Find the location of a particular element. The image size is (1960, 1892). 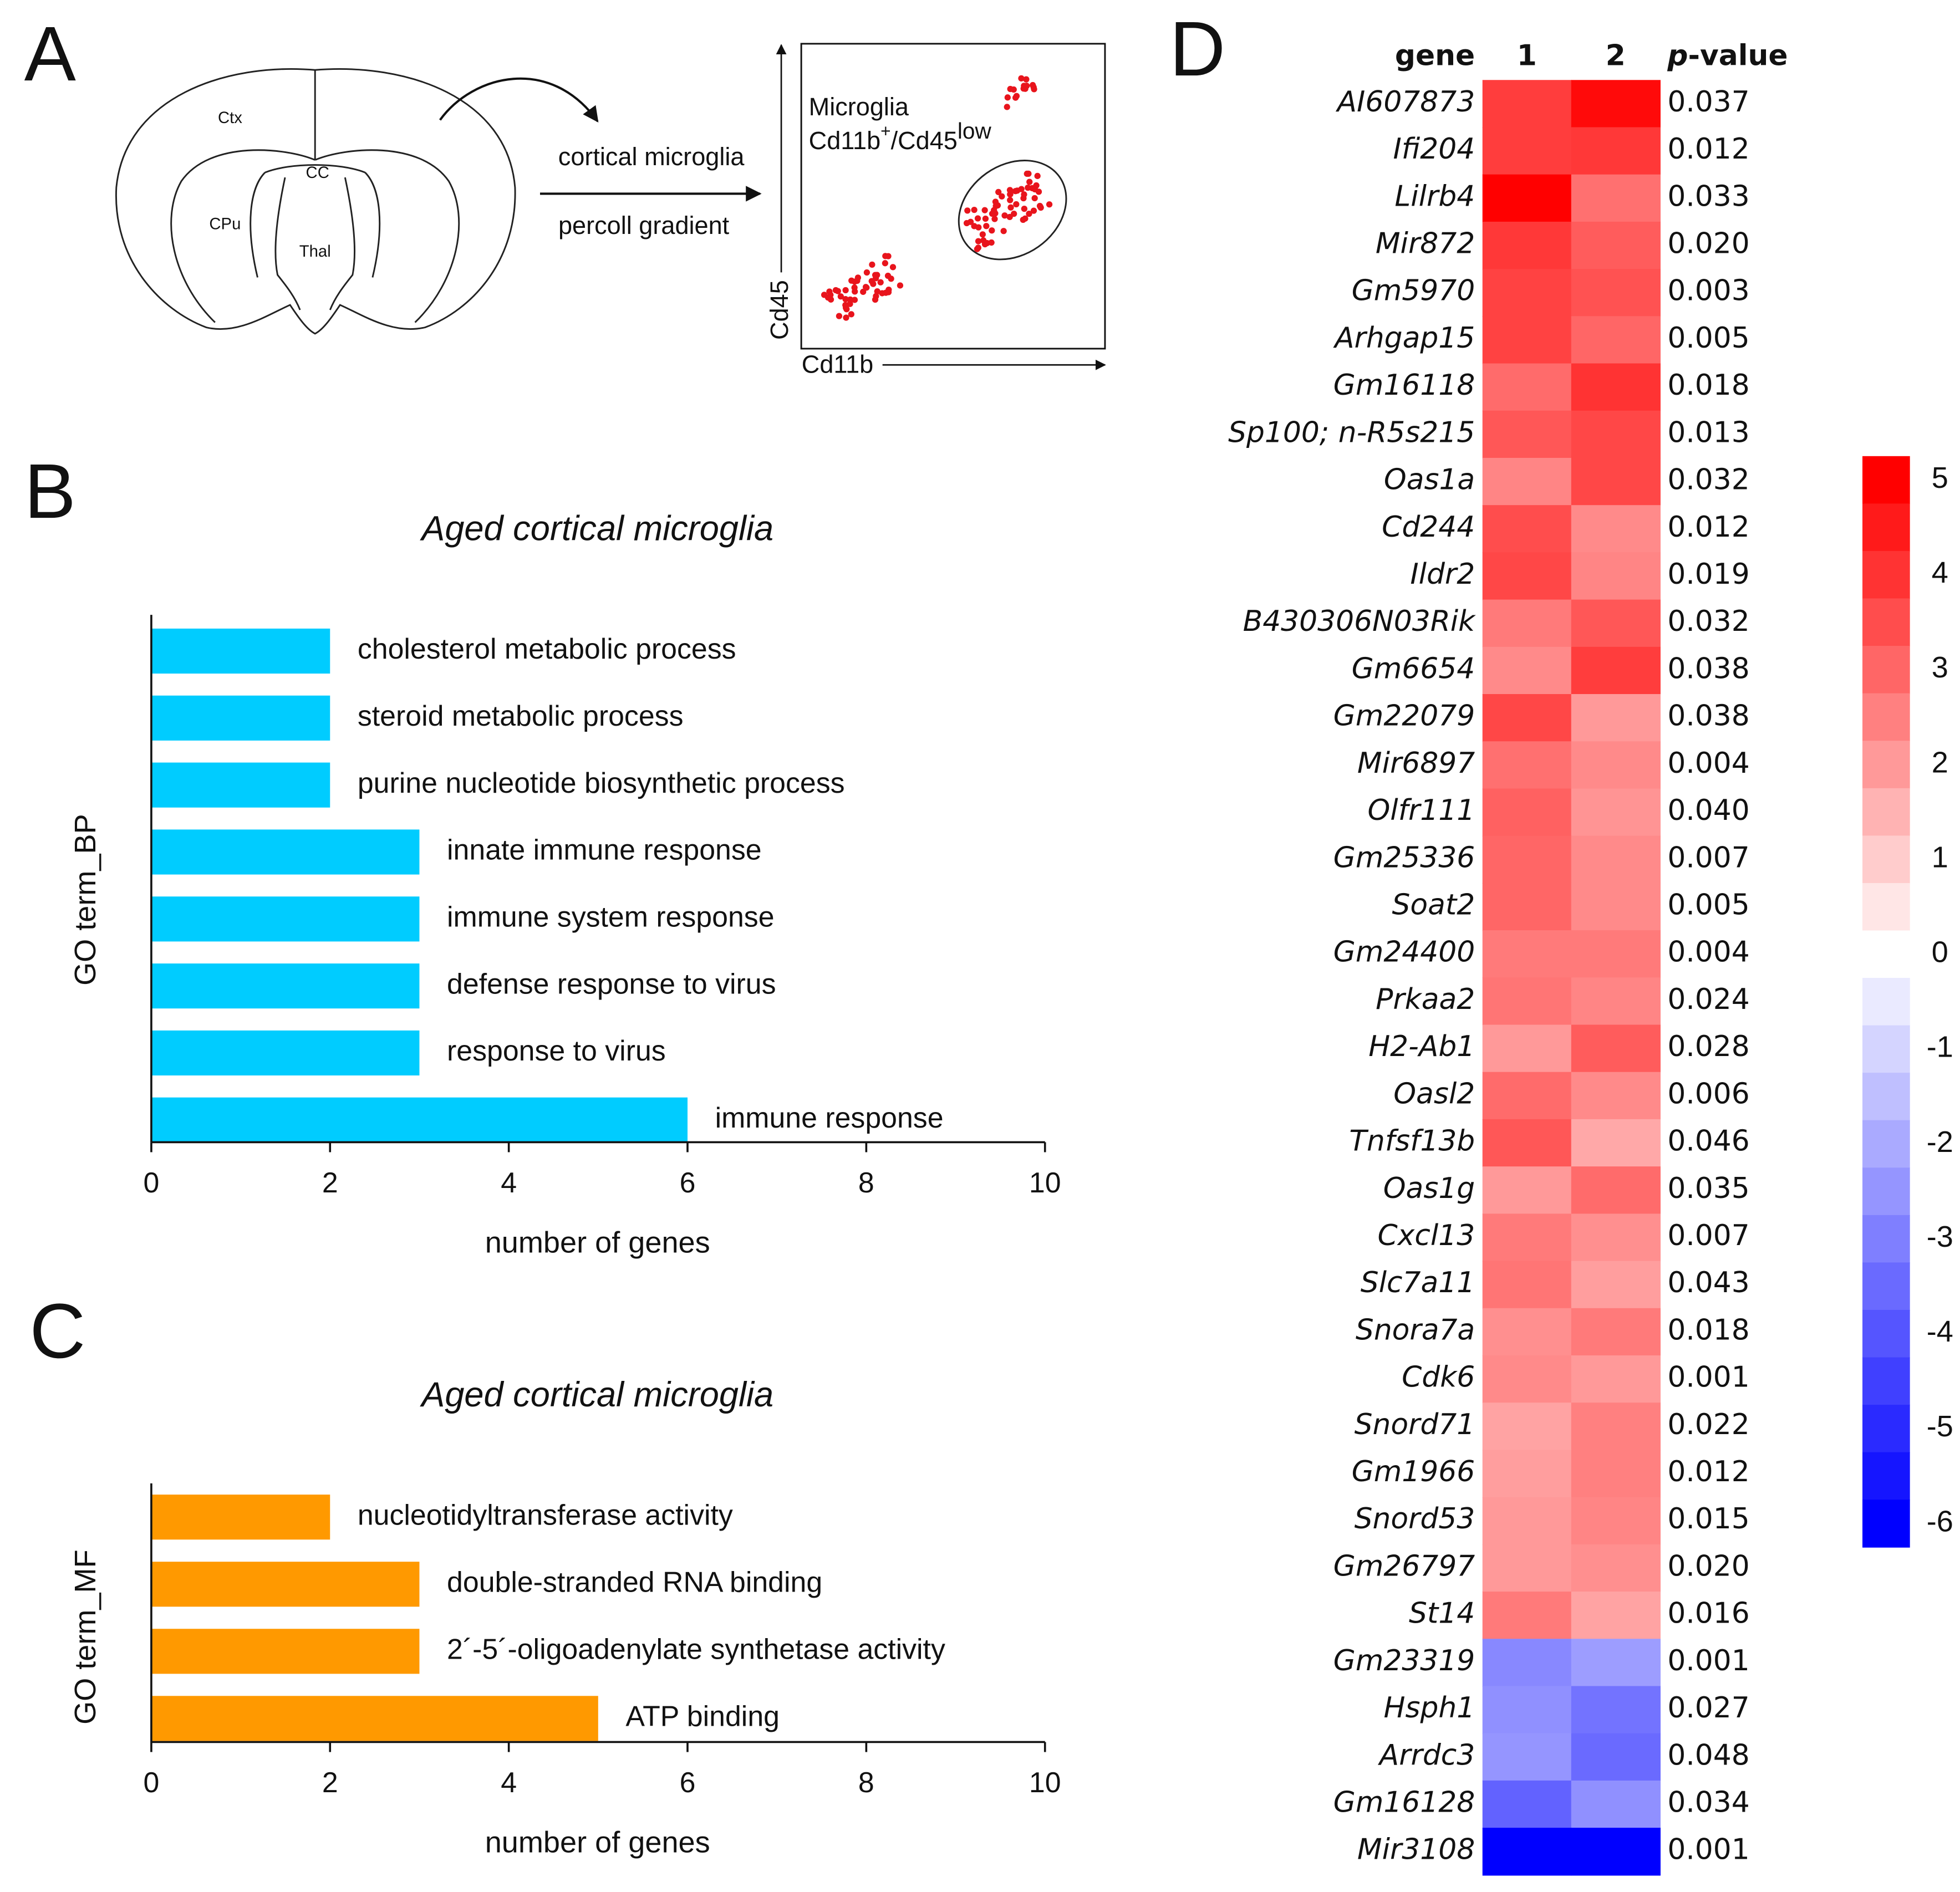

gene-label: Snord71 is located at coordinates (1415, 1424).